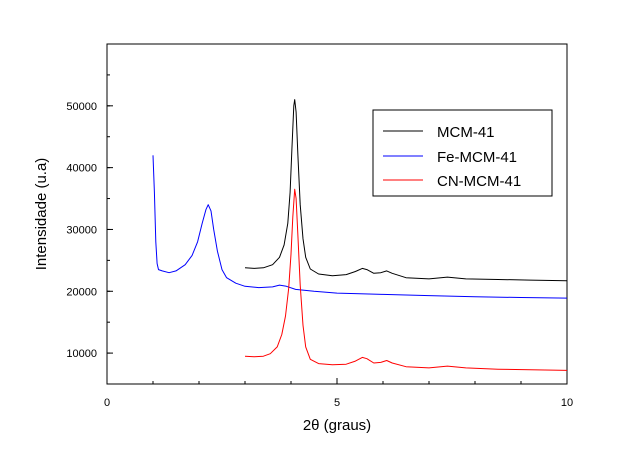 This screenshot has height=469, width=630. What do you see at coordinates (567, 403) in the screenshot?
I see `x-tick-label: 10` at bounding box center [567, 403].